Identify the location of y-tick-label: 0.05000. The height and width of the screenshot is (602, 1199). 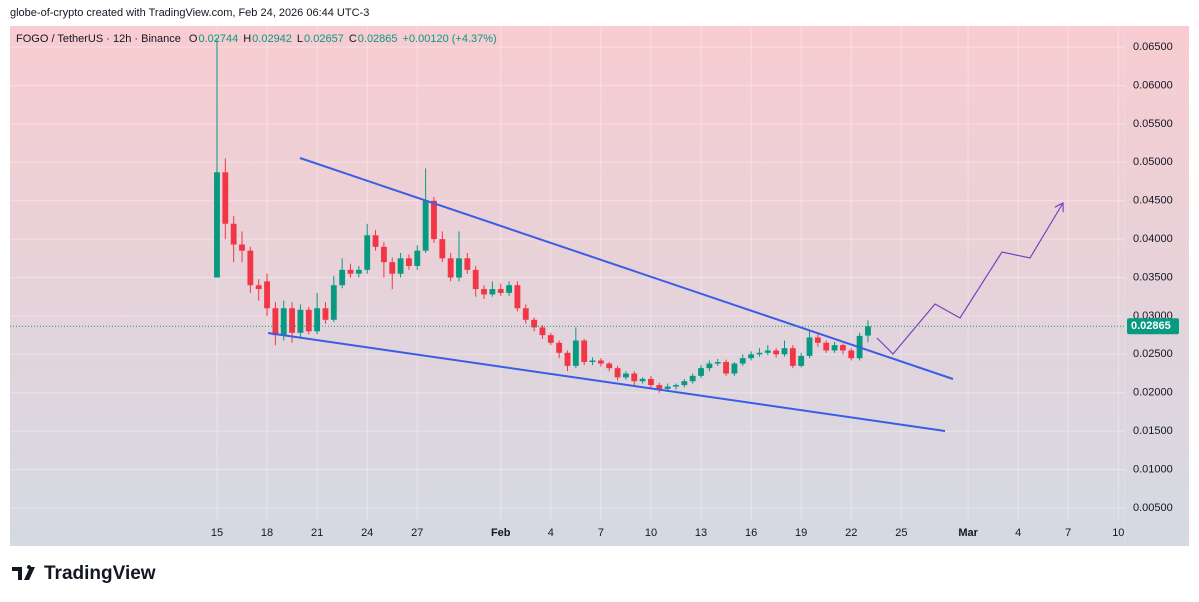
(1153, 162).